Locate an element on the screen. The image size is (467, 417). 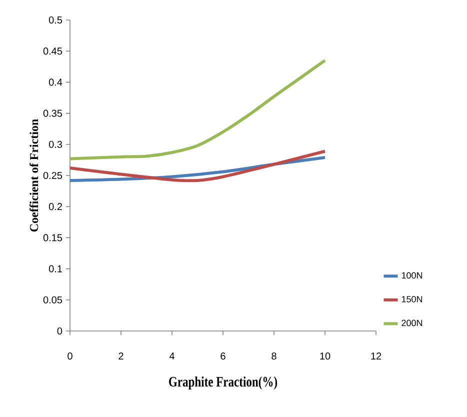
legend-label: 200N is located at coordinates (412, 323).